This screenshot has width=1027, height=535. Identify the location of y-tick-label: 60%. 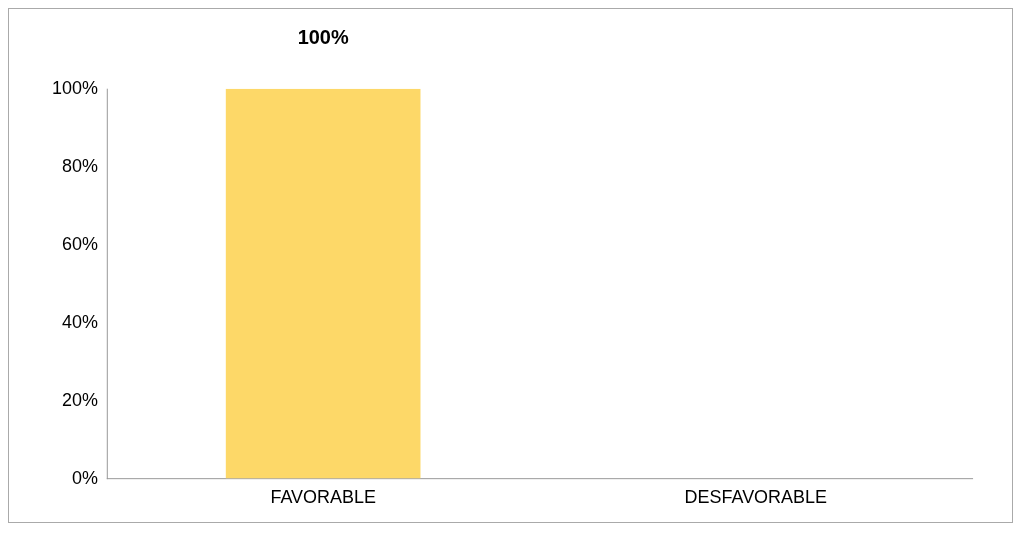
(79, 243).